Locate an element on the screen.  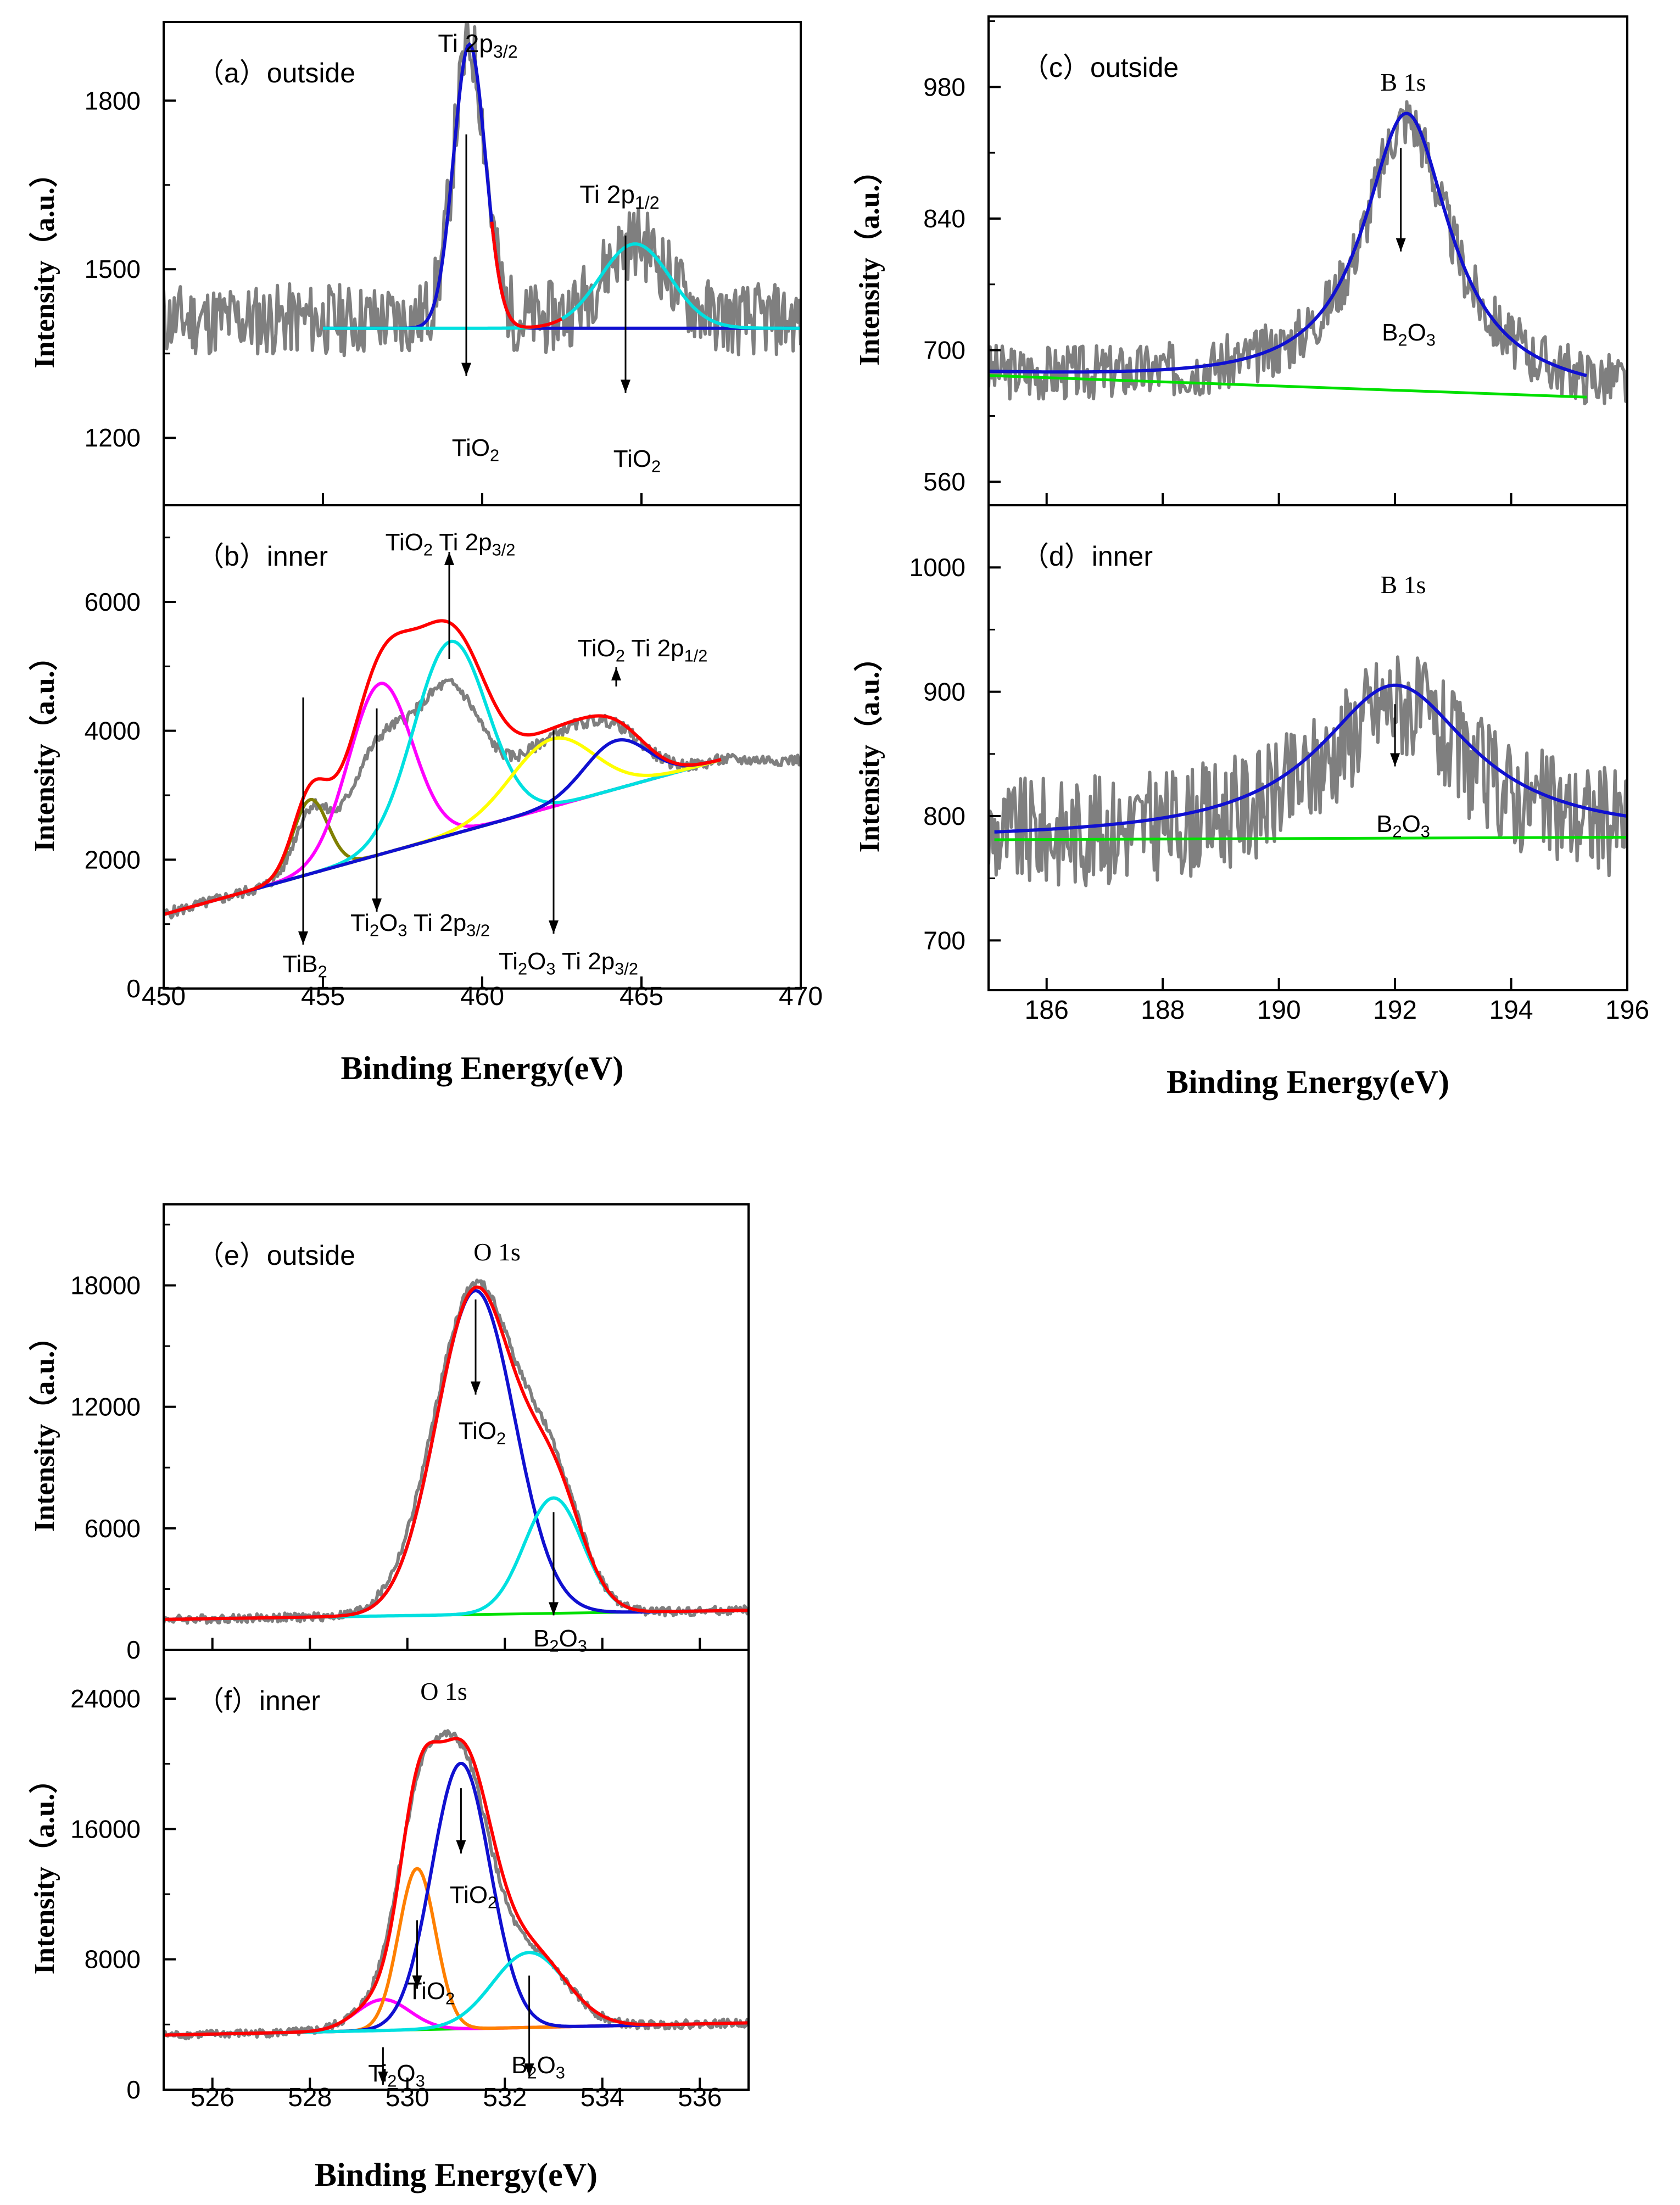
annotation-part: TiB is located at coordinates (299, 964).